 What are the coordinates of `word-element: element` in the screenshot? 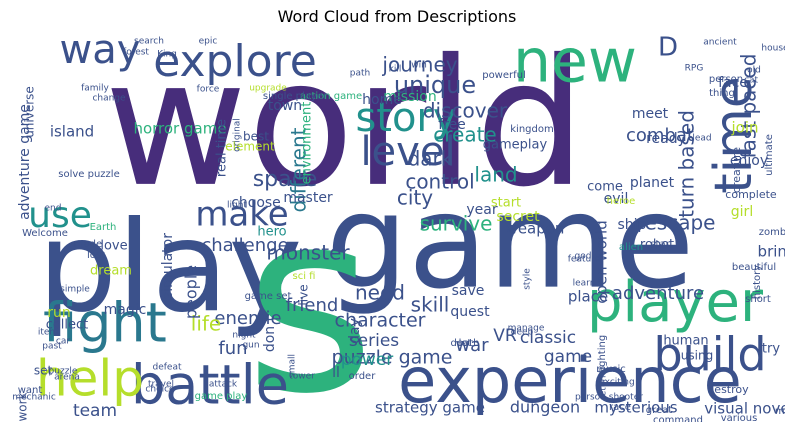 It's located at (250, 147).